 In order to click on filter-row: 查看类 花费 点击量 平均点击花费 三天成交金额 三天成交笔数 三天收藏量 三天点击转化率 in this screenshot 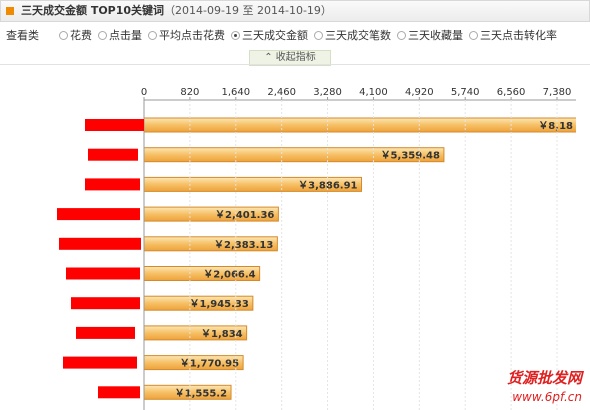, I will do `click(284, 35)`.